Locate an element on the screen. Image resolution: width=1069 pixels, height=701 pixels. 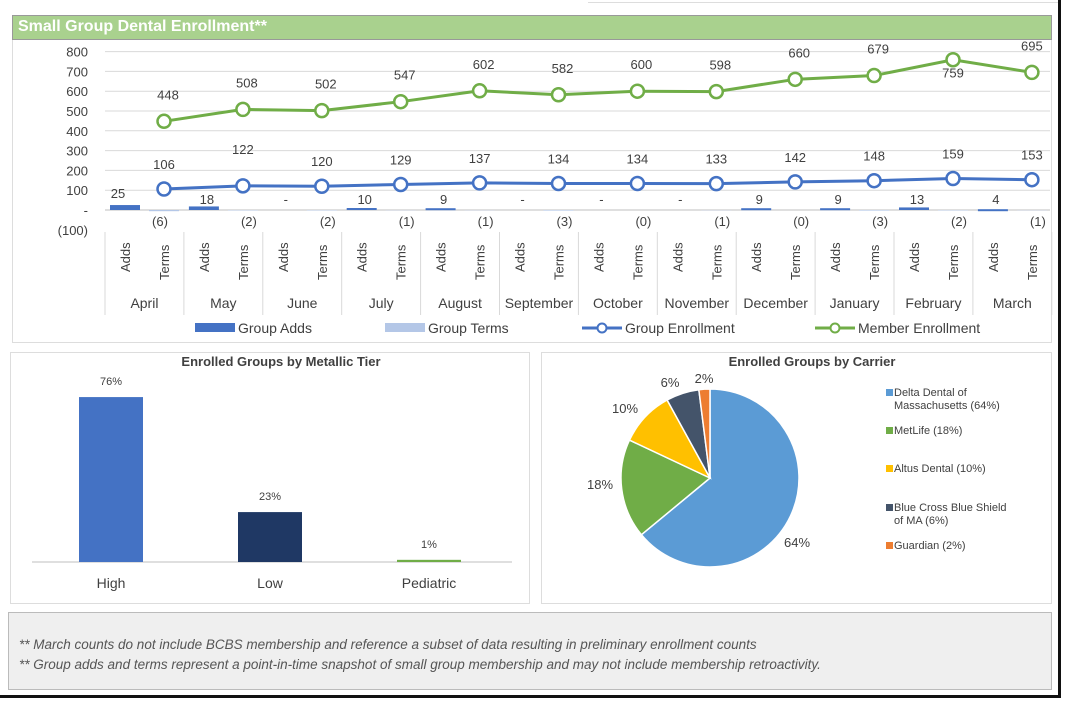
y-tick-label: (100) is located at coordinates (73, 230).